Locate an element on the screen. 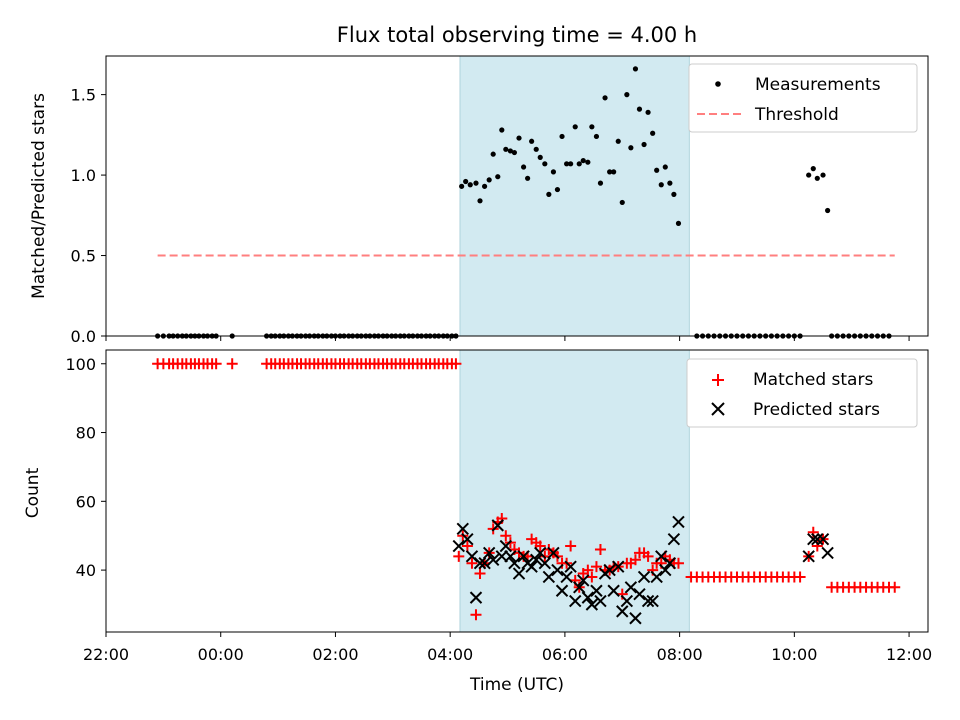 The height and width of the screenshot is (720, 960). x-tick-label: 08:00 is located at coordinates (680, 654).